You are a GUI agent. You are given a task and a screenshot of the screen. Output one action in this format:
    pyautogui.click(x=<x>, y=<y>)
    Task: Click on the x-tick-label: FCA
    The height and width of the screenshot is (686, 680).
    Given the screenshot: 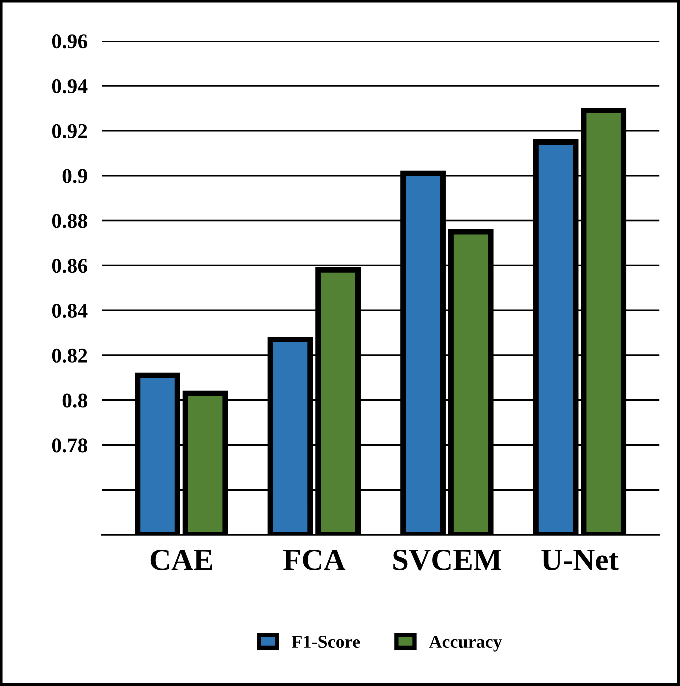 What is the action you would take?
    pyautogui.click(x=315, y=560)
    